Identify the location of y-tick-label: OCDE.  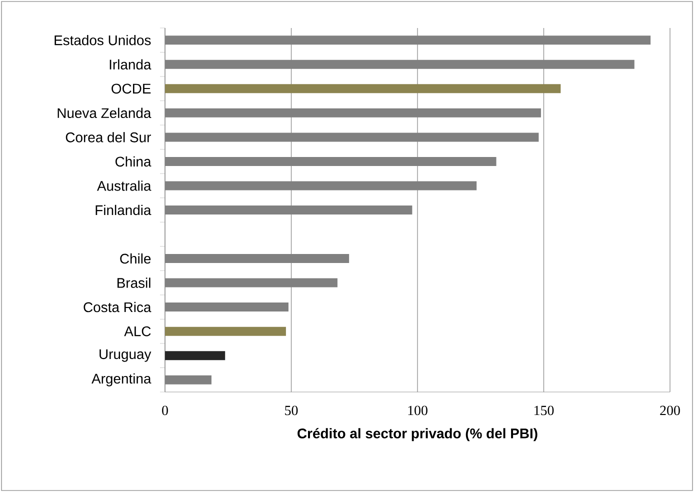
(131, 89).